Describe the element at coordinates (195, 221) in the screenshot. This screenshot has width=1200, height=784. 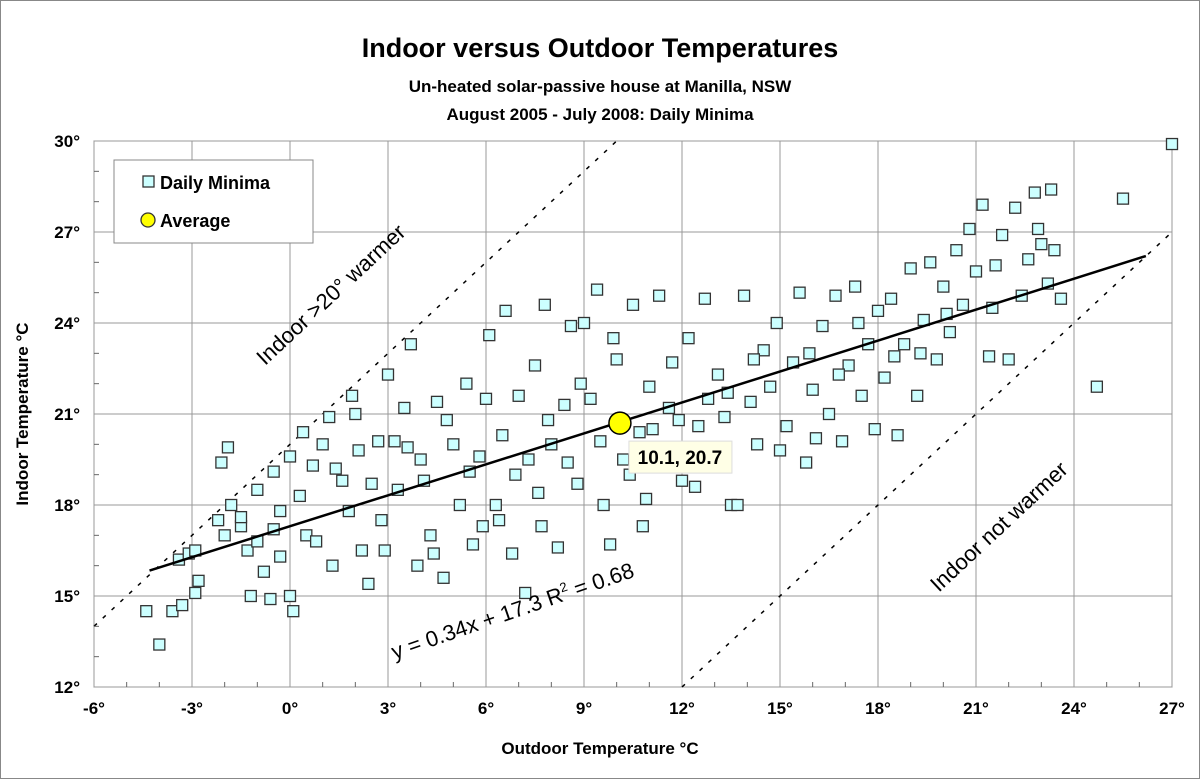
I see `legend-label-average: Average` at that location.